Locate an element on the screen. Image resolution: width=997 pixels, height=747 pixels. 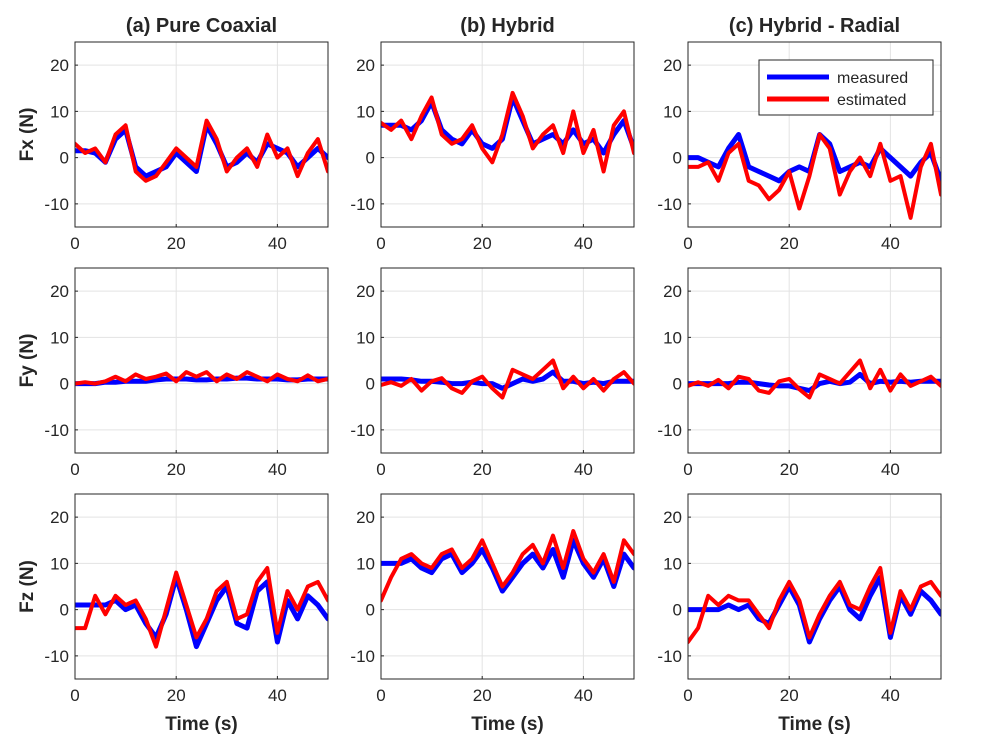
panel-series-fx-n-b-hybrid is located at coordinates (507, 132).